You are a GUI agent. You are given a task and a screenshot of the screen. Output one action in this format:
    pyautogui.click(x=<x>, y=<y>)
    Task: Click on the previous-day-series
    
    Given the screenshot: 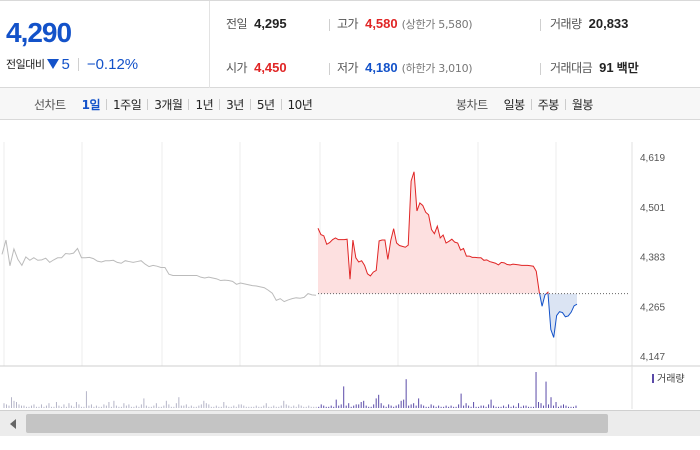 What is the action you would take?
    pyautogui.click(x=159, y=271)
    